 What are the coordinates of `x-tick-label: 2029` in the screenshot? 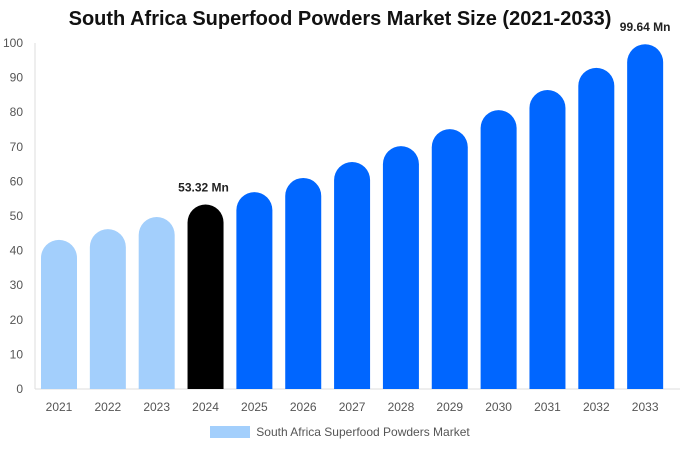 It's located at (449, 407).